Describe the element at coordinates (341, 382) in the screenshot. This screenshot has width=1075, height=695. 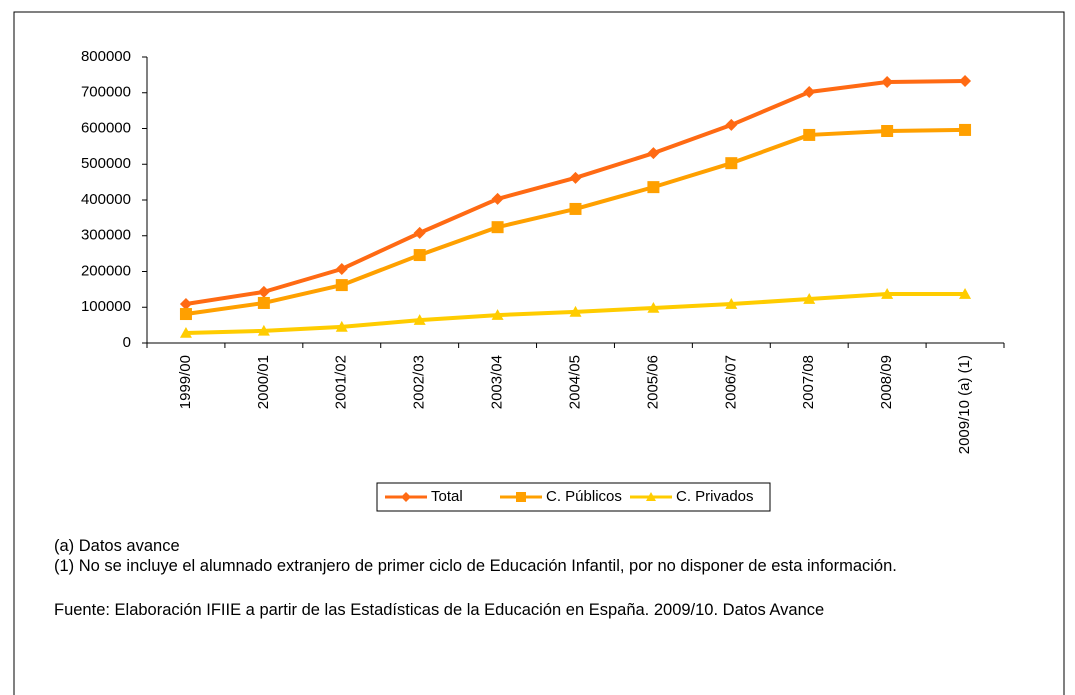
I see `x-tick-label: 2001/02` at that location.